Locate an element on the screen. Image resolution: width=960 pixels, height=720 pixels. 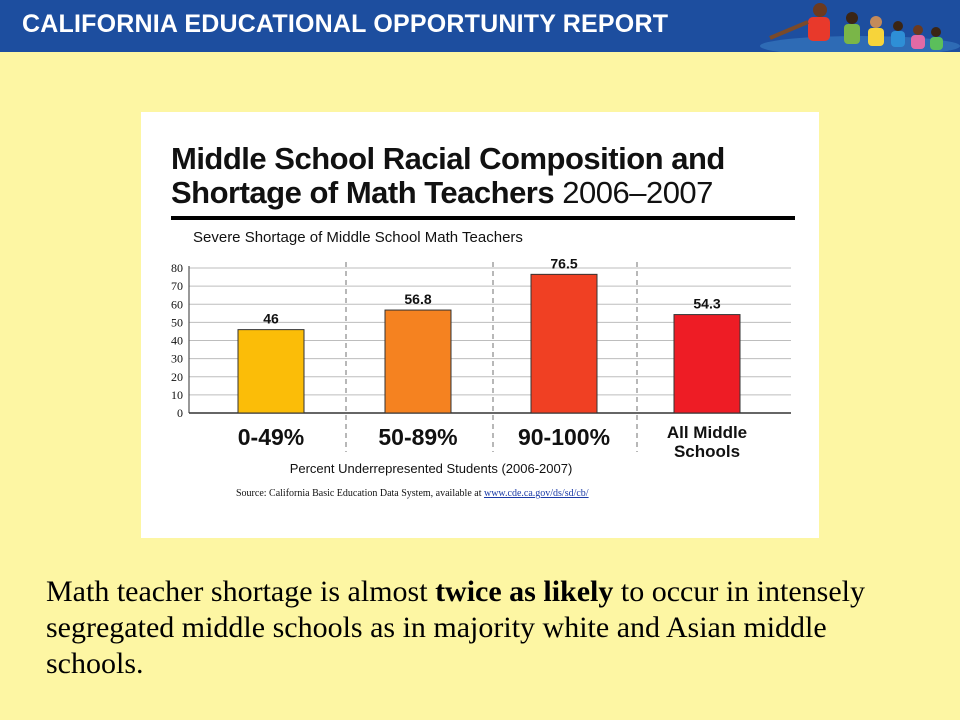
chart-title-line2-bold: Shortage of Math Teachers is located at coordinates (363, 192).